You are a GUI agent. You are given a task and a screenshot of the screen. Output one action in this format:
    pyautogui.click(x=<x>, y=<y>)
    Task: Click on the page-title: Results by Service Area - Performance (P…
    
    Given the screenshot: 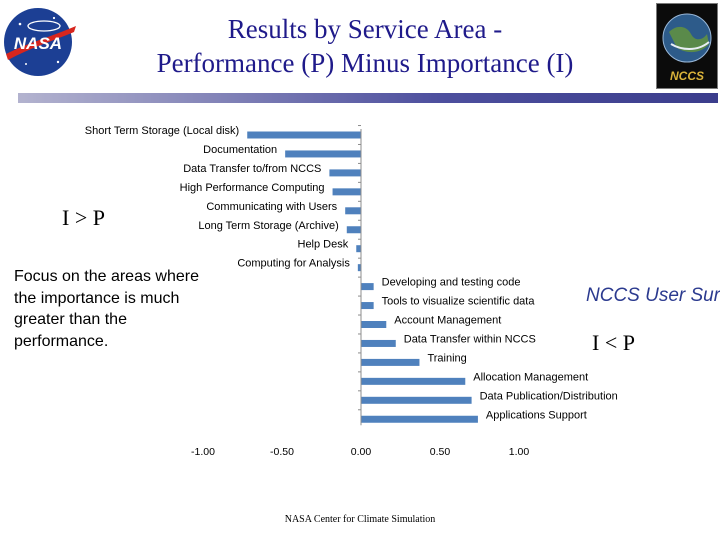 What is the action you would take?
    pyautogui.click(x=365, y=46)
    